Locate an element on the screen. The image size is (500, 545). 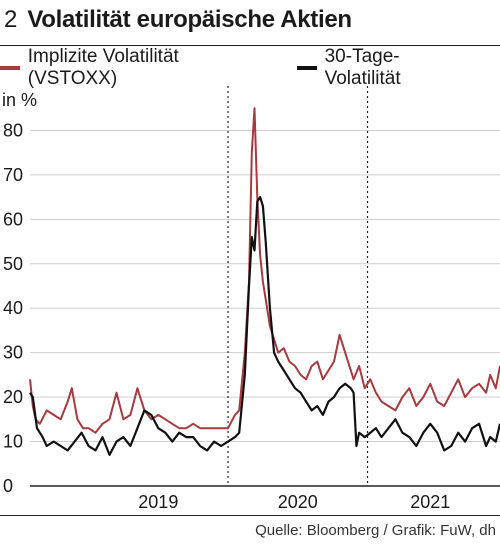
y-tick-label-60: 60 is located at coordinates (13, 219).